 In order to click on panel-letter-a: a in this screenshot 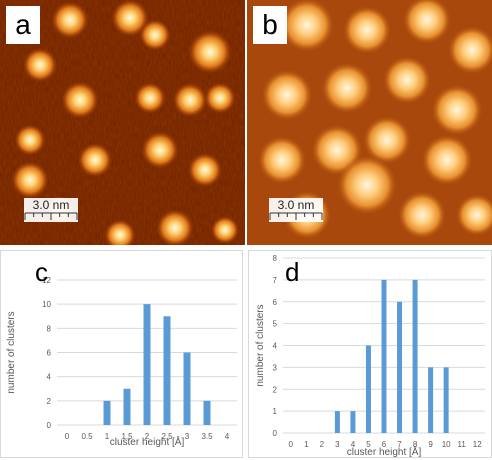, I will do `click(23, 25)`.